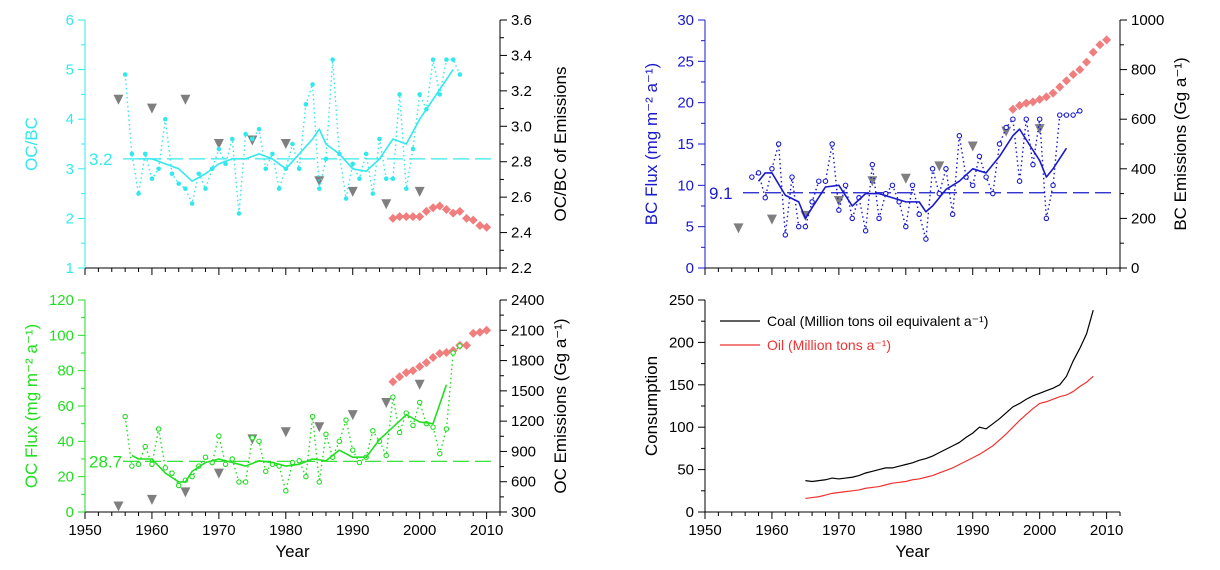 This screenshot has height=570, width=1220. What do you see at coordinates (289, 433) in the screenshot?
I see `smoothed-line` at bounding box center [289, 433].